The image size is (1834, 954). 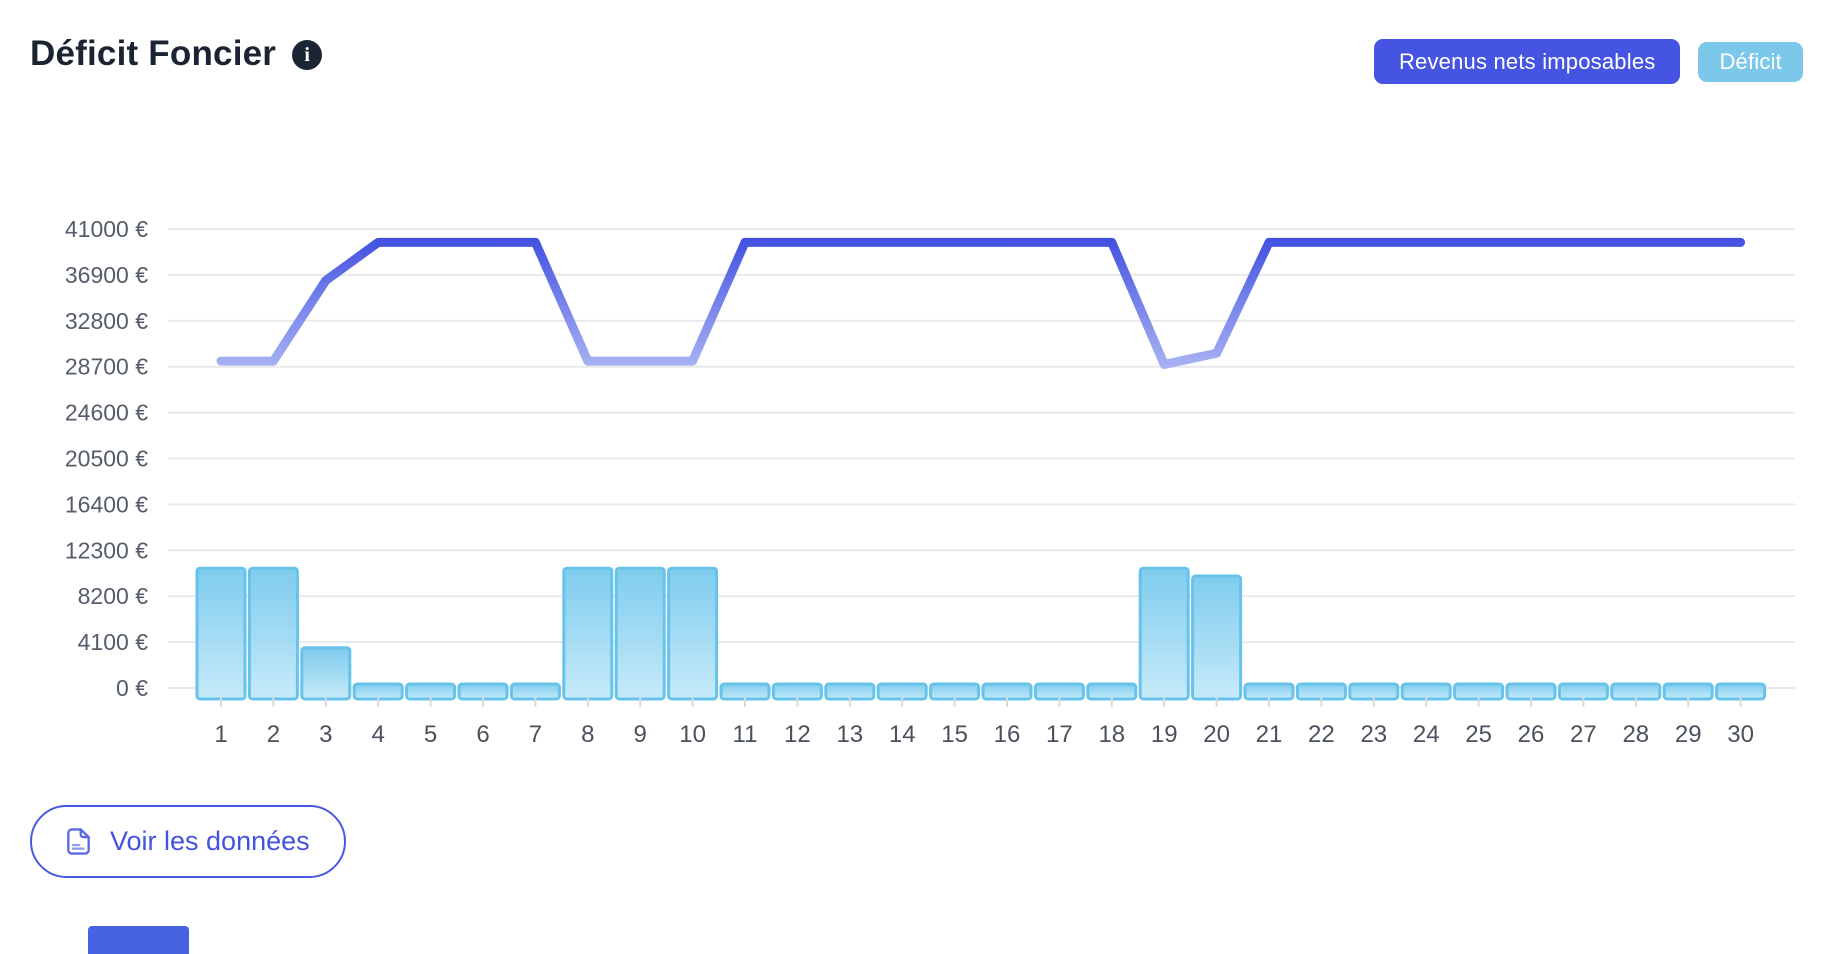 I want to click on x-axis-label: 27, so click(x=1583, y=734).